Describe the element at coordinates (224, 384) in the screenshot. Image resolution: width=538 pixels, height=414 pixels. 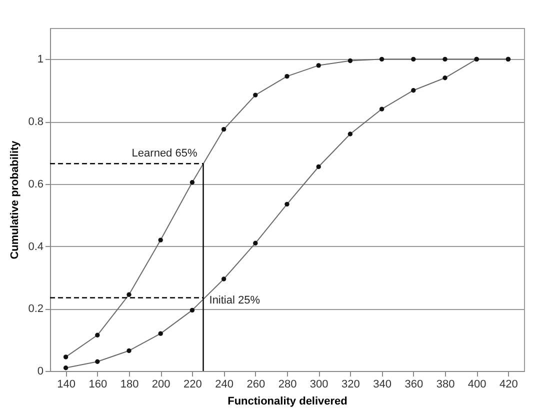
I see `x-tick-label: 240` at that location.